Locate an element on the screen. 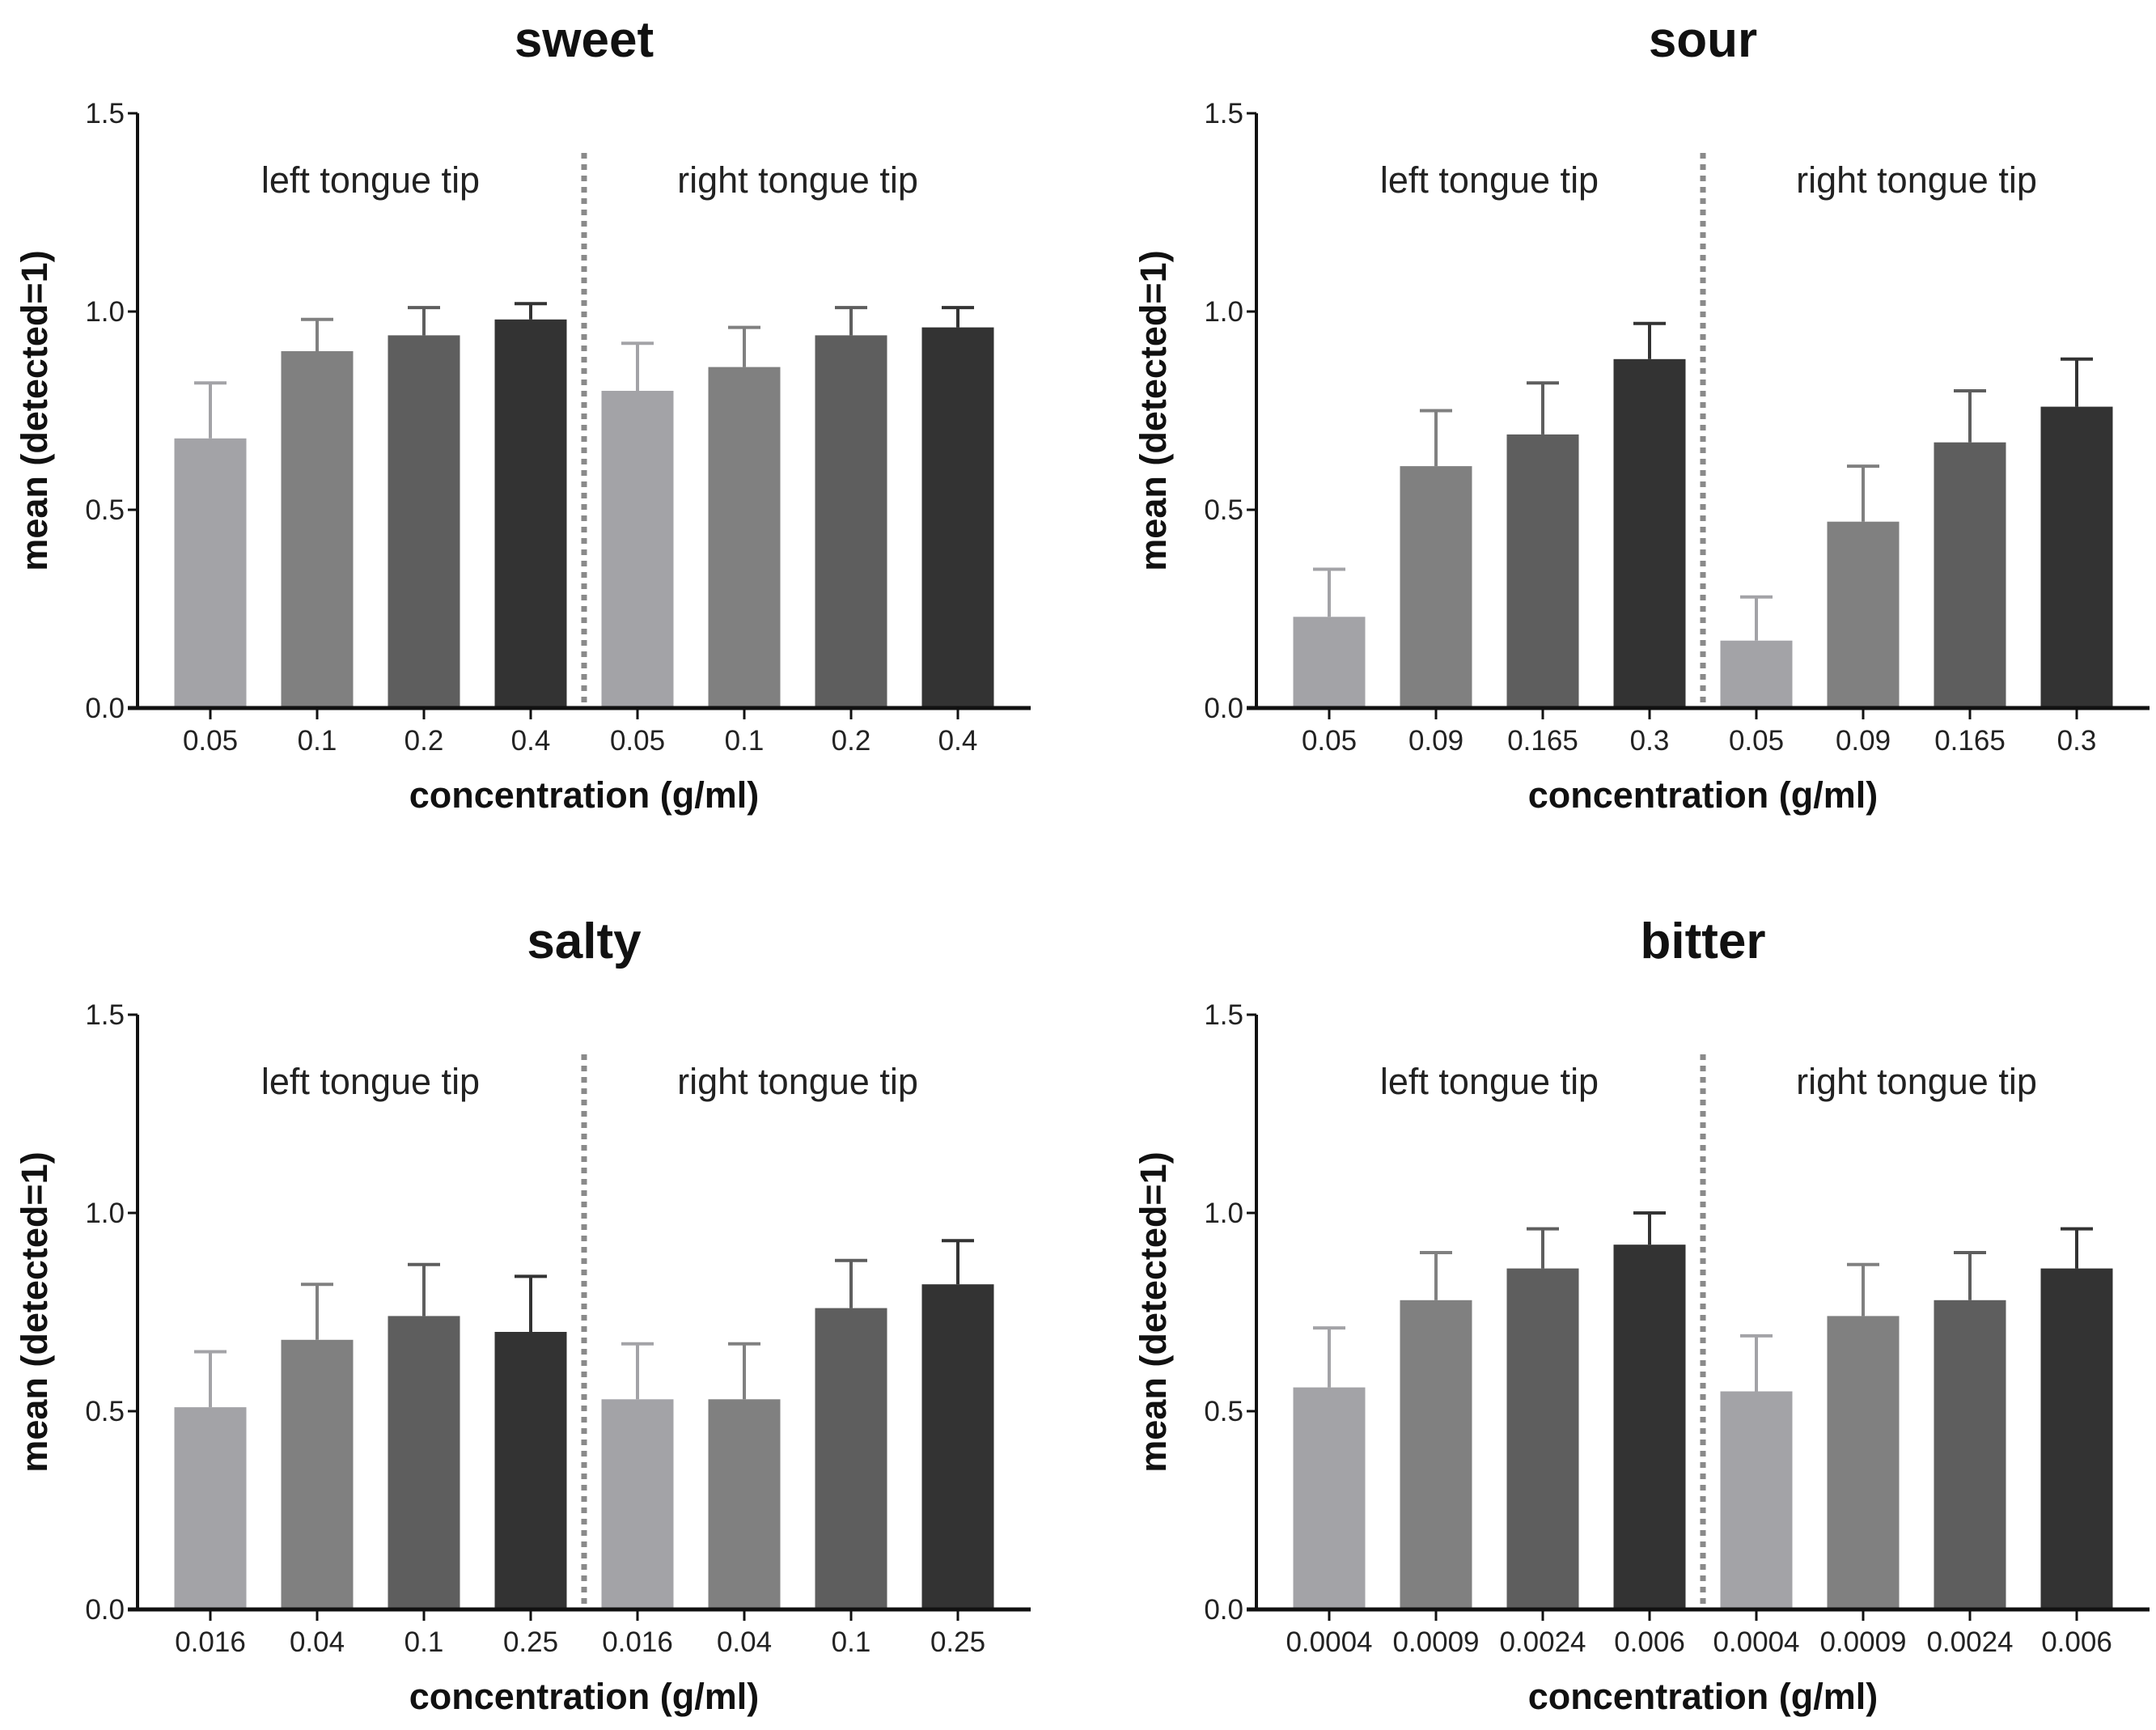 This screenshot has width=2156, height=1730. chart-title: sweet is located at coordinates (584, 40).